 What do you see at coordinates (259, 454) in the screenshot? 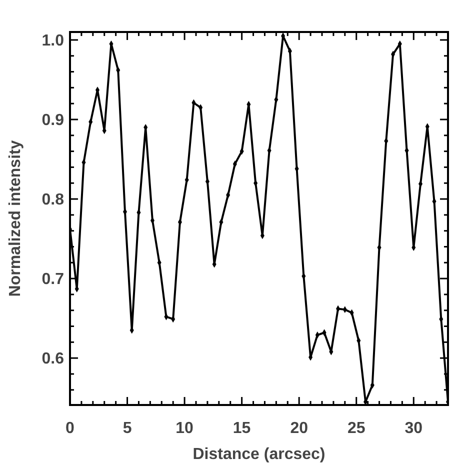
I see `x-axis-title: Distance (arcsec)` at bounding box center [259, 454].